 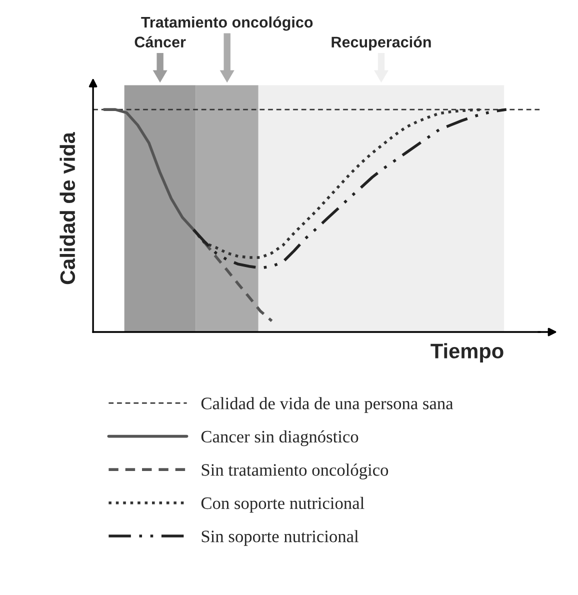 What do you see at coordinates (327, 405) in the screenshot?
I see `legend-label: Calidad de vida de una persona sana` at bounding box center [327, 405].